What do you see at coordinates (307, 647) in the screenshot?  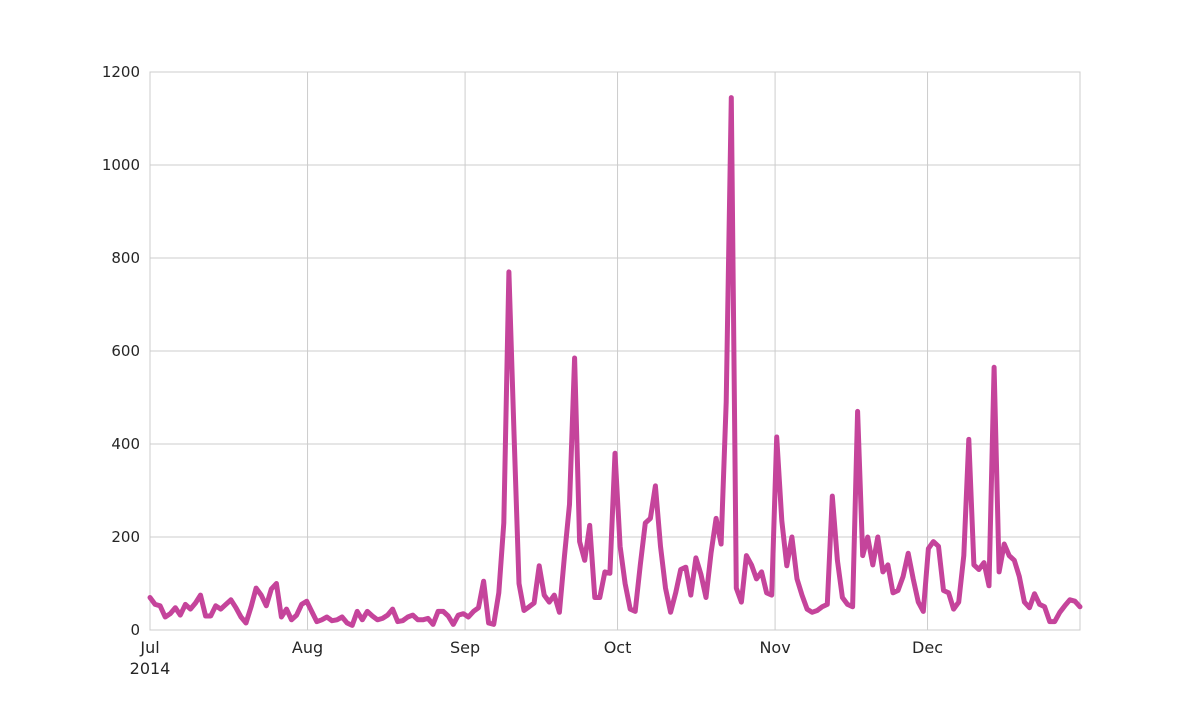 I see `x-tick-label: Aug` at bounding box center [307, 647].